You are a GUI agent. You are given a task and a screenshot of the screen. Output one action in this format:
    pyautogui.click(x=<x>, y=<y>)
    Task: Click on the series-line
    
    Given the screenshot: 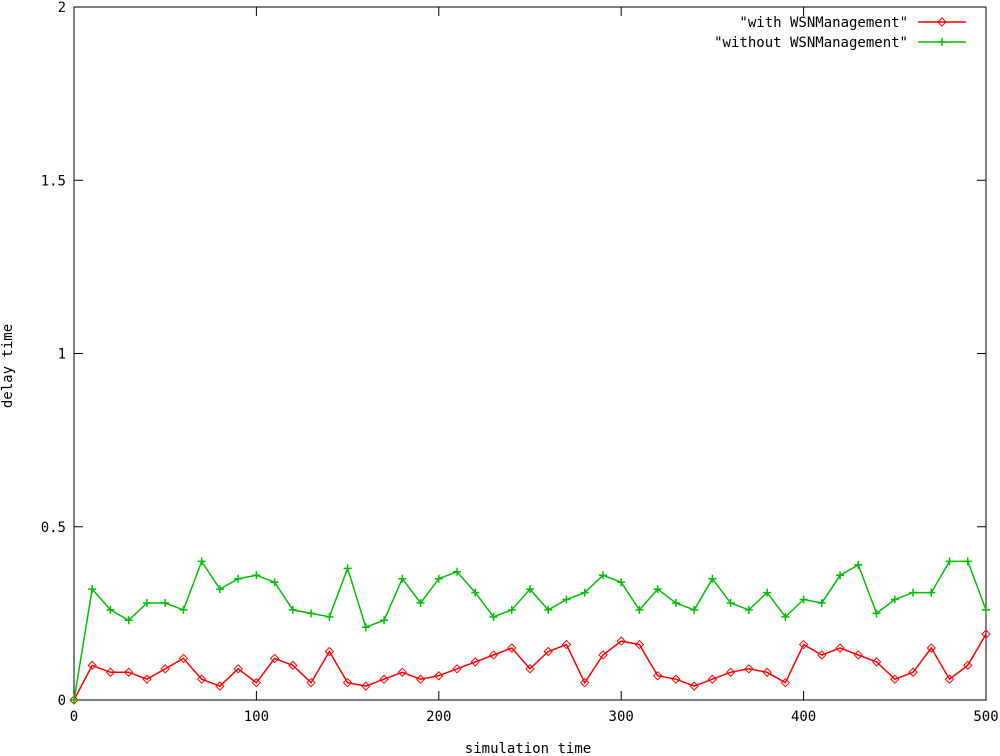 What is the action you would take?
    pyautogui.click(x=530, y=667)
    